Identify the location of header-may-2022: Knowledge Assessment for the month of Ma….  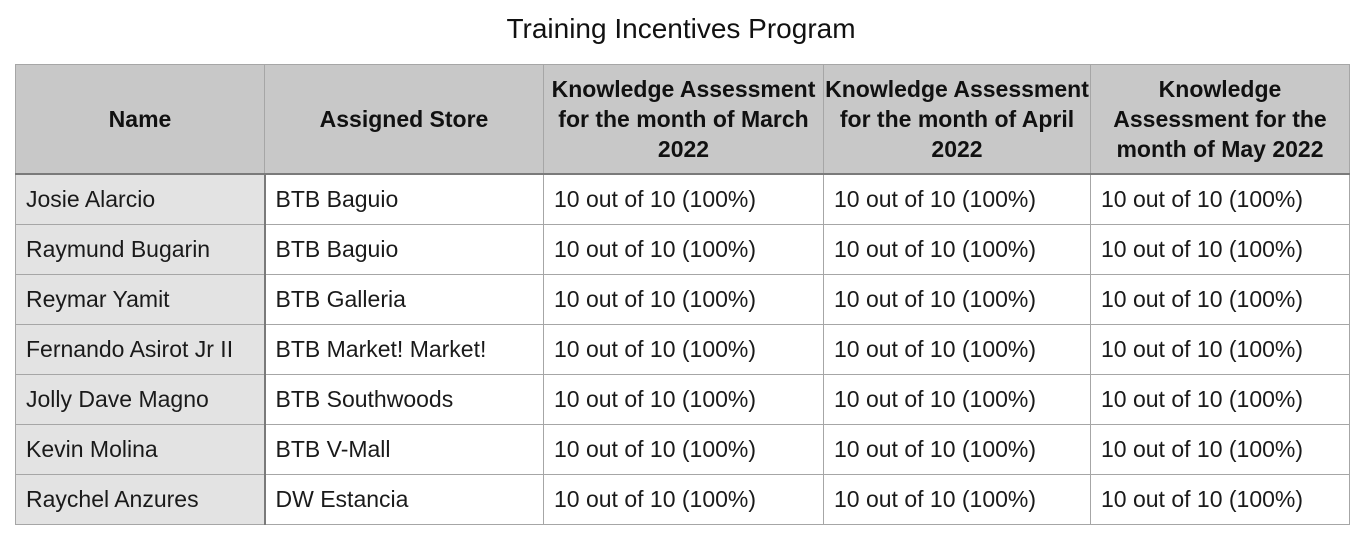
(1220, 119).